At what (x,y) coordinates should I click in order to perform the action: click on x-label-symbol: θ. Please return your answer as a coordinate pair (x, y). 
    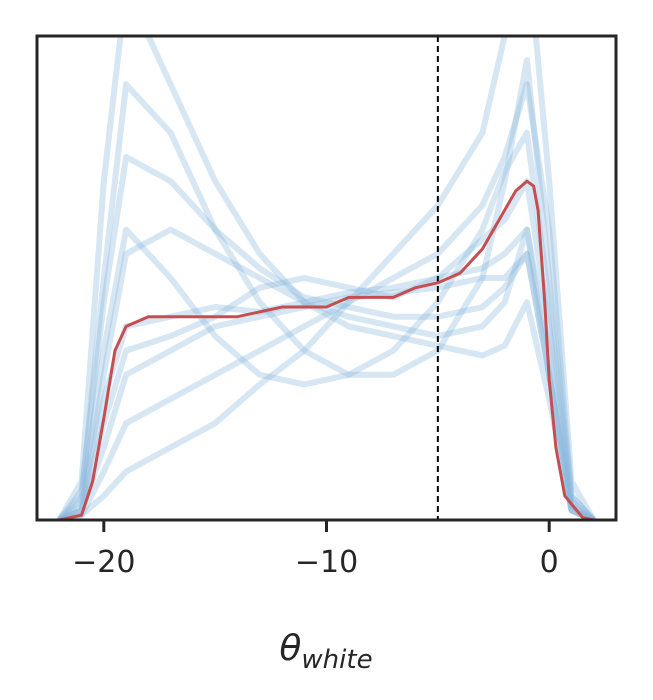
    Looking at the image, I should click on (290, 648).